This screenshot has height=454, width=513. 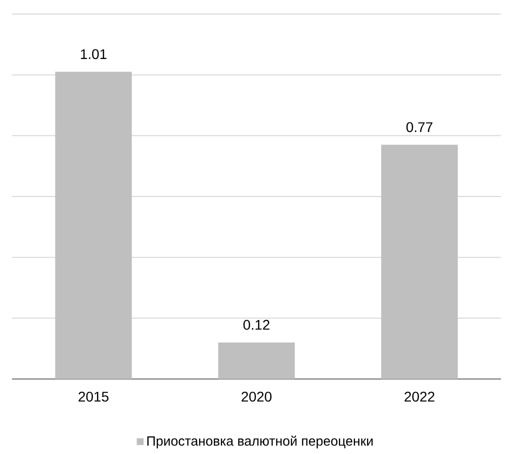 I want to click on x-tick-label: 2015, so click(x=93, y=397).